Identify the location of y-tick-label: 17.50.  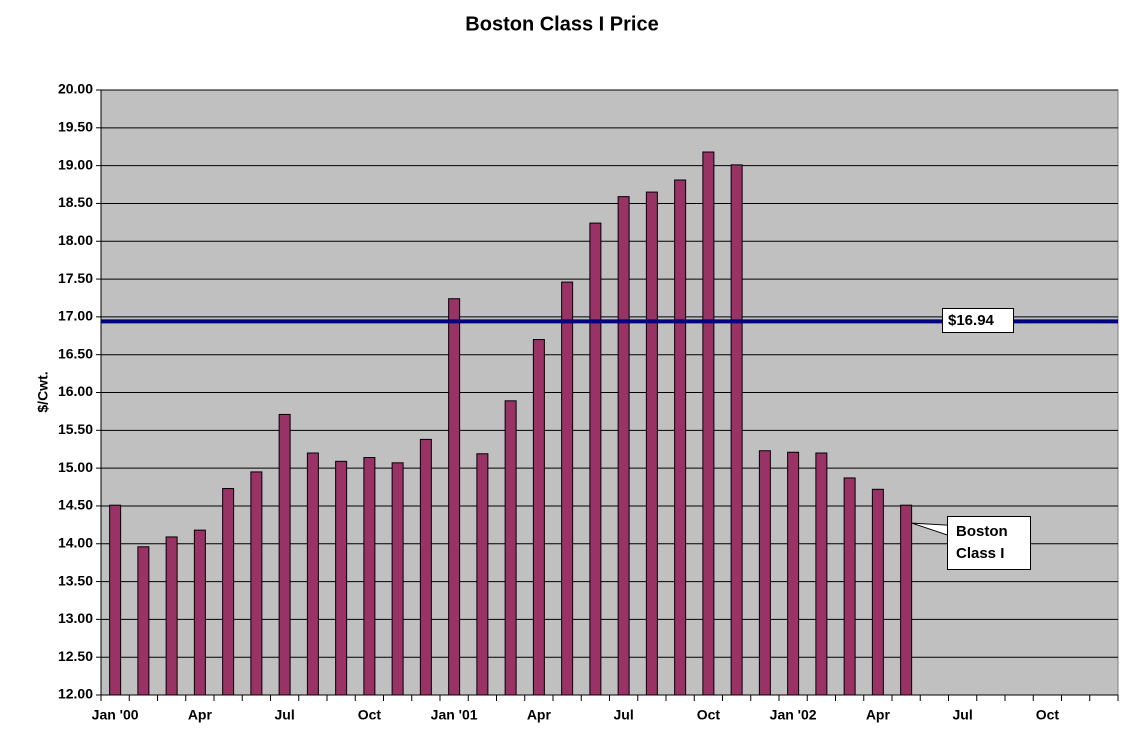
(75, 278).